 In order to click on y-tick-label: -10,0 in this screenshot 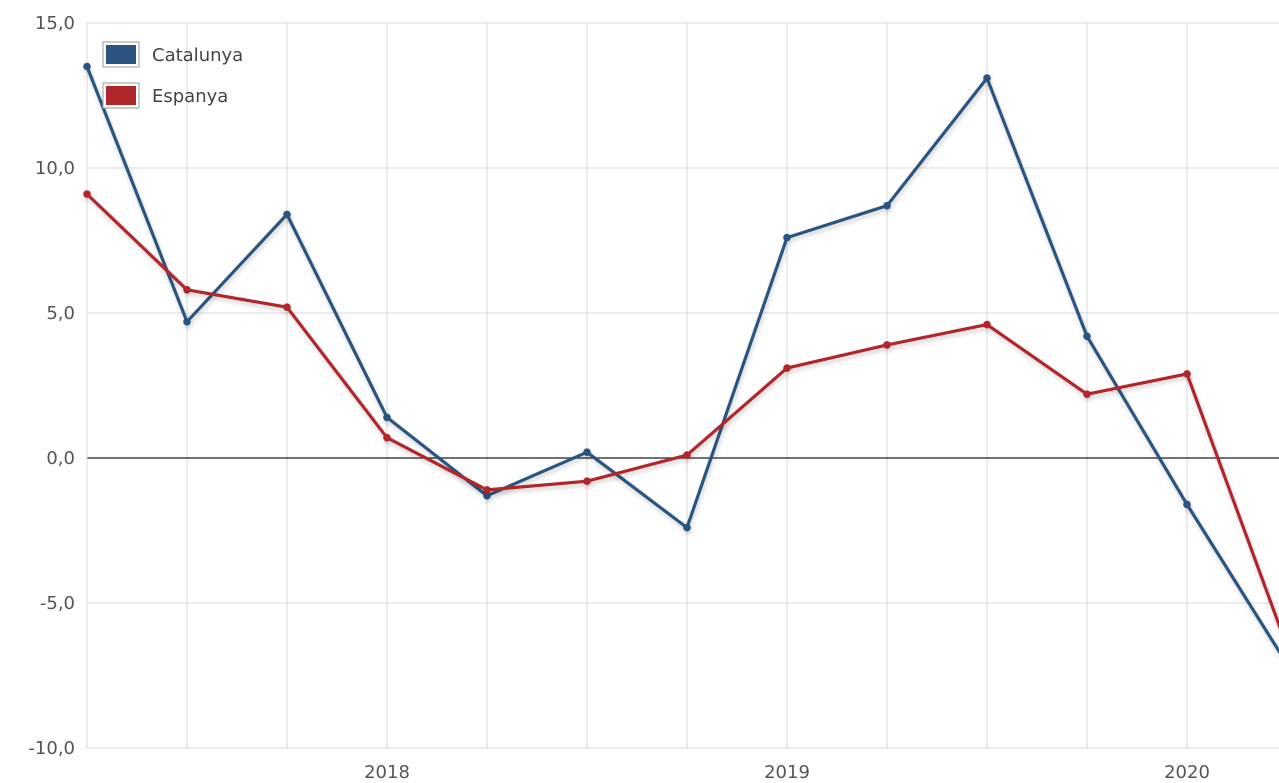, I will do `click(51, 748)`.